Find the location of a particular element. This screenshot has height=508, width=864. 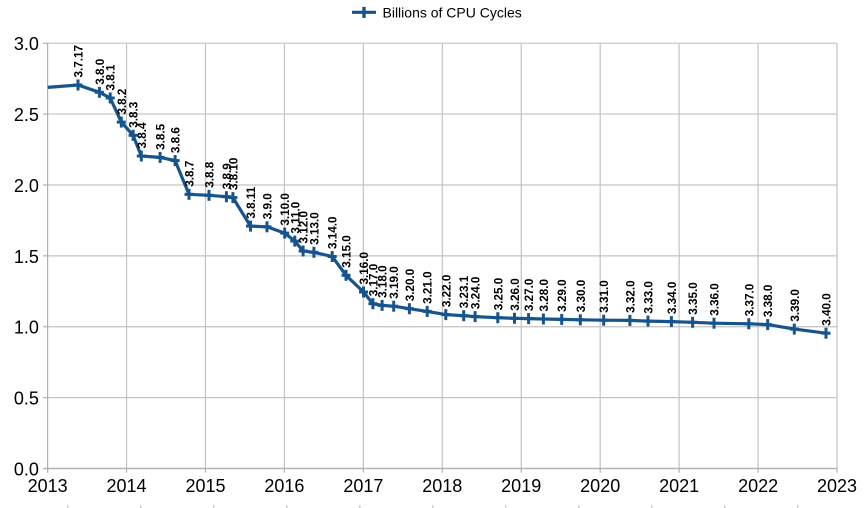

svg-text: 2016 is located at coordinates (284, 486).